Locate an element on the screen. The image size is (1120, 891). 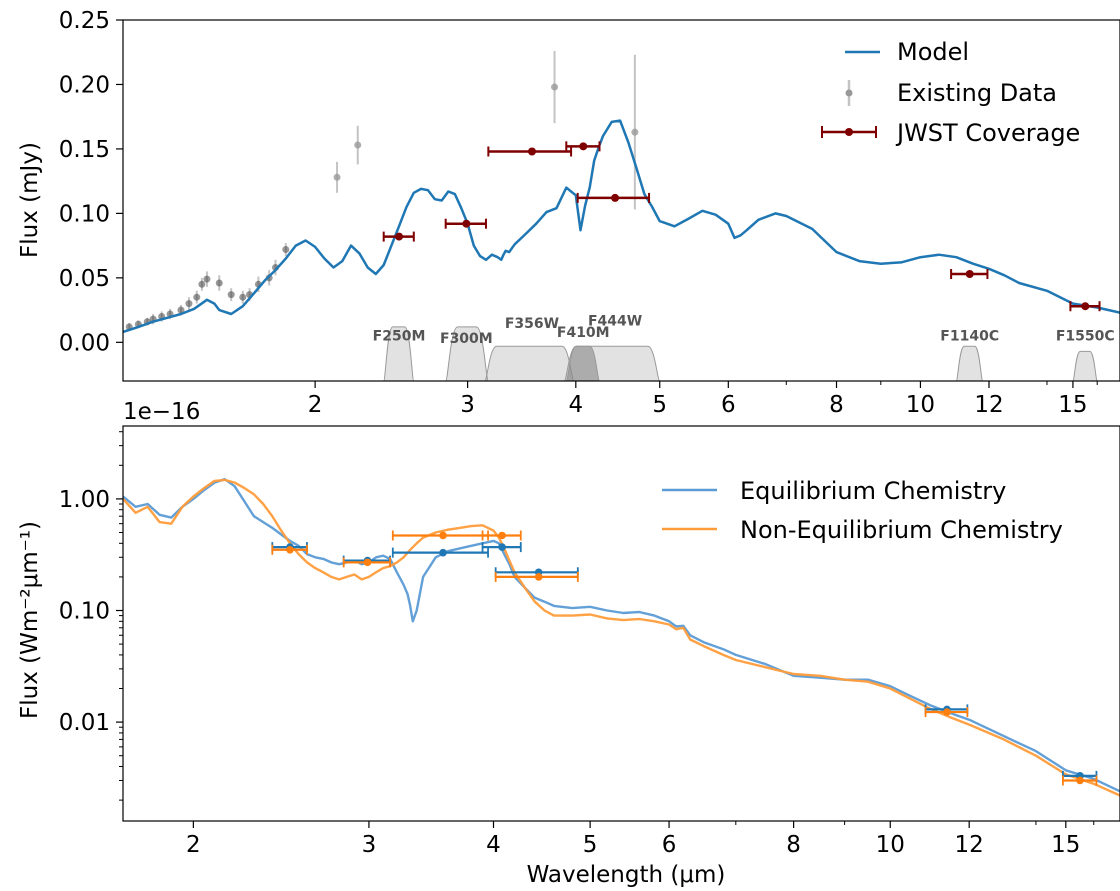
legend-existing-swatch-dot is located at coordinates (849, 93).